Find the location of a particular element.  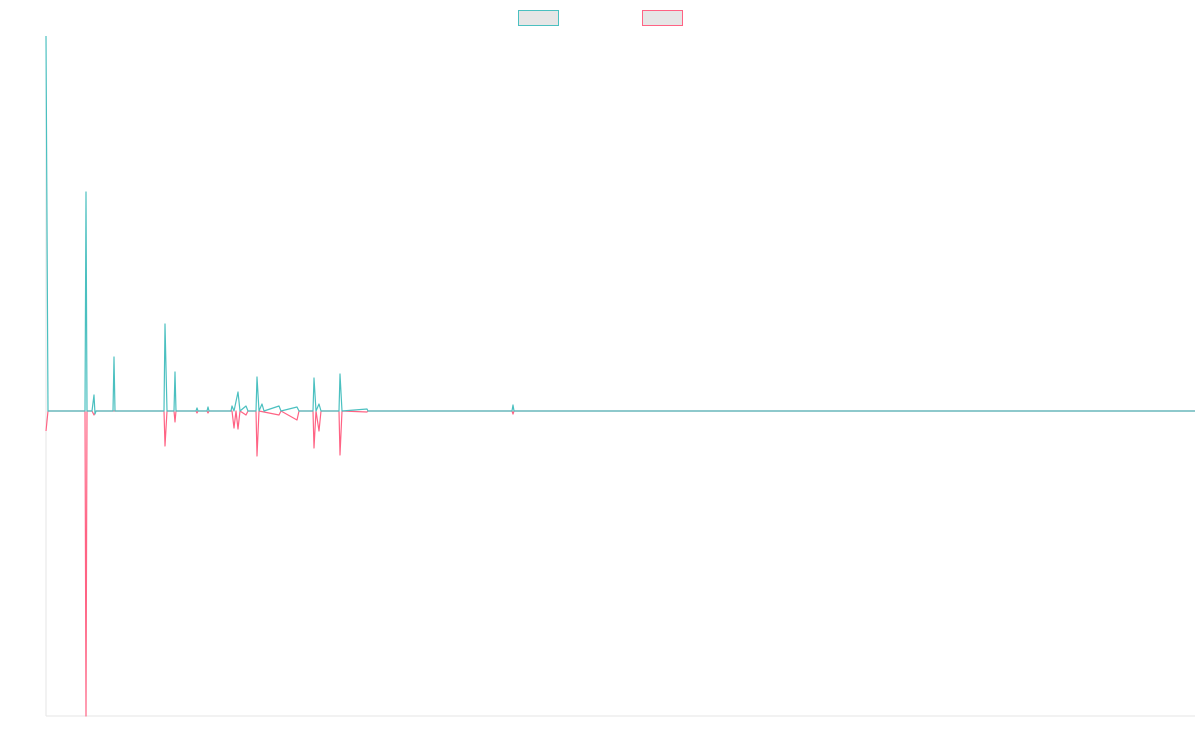

legend is located at coordinates (600, 18).